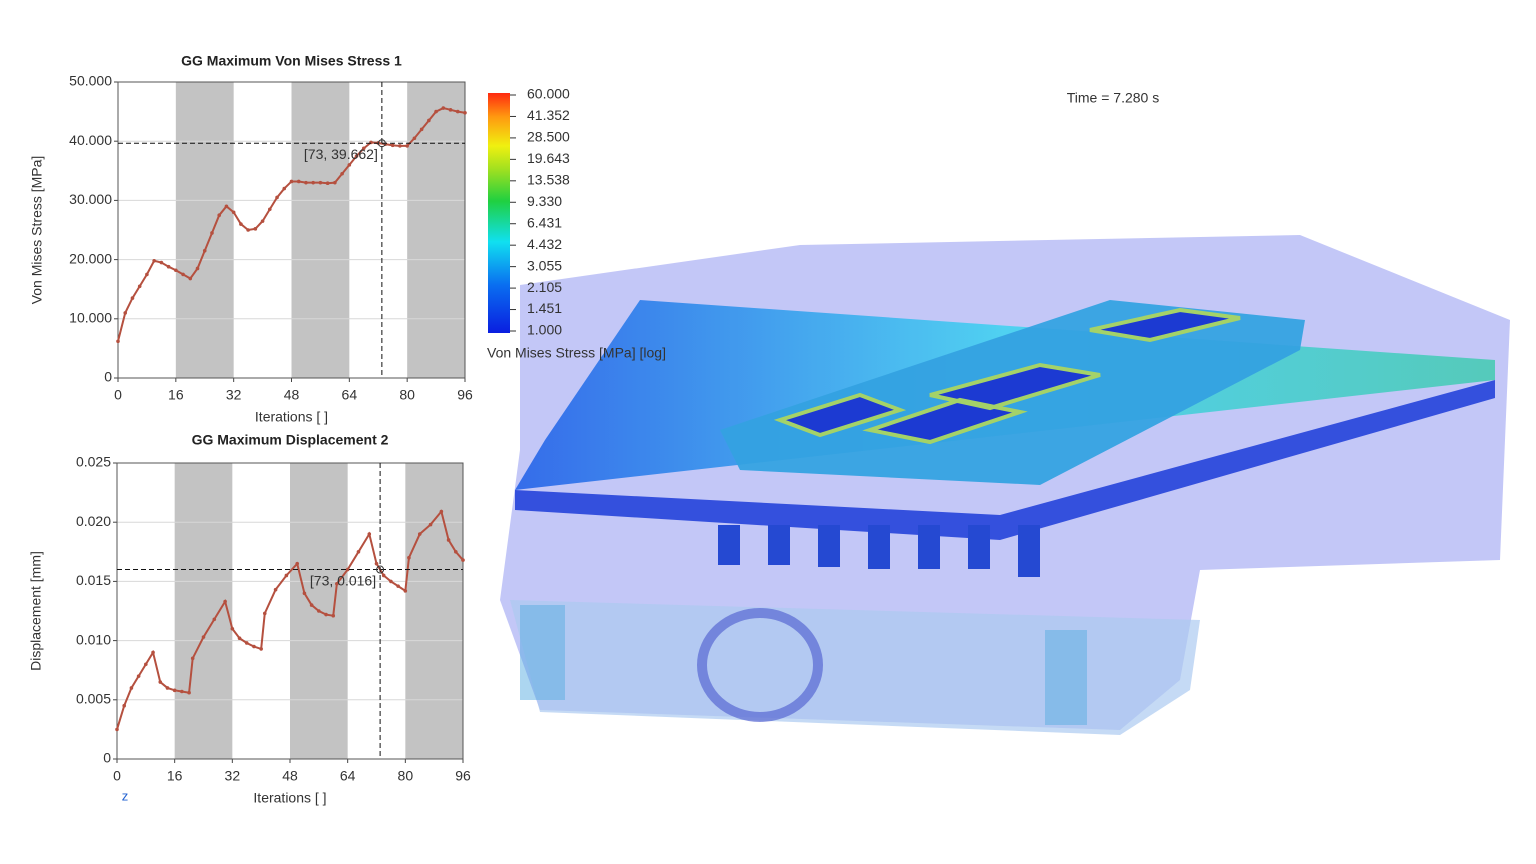 The width and height of the screenshot is (1536, 864). What do you see at coordinates (548, 180) in the screenshot?
I see `colorbar-tick-label: 13.538` at bounding box center [548, 180].